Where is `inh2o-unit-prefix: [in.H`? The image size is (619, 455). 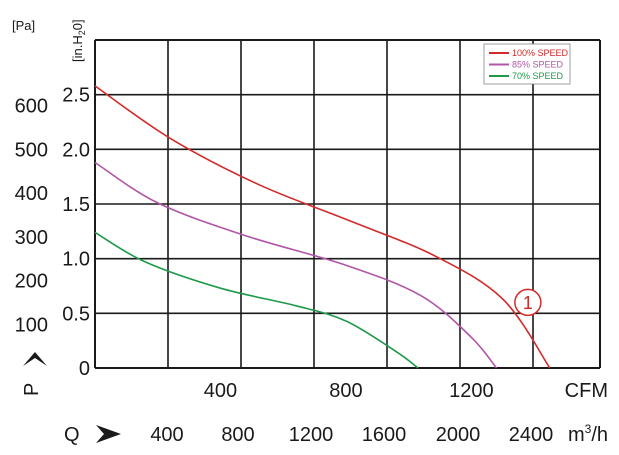 inh2o-unit-prefix: [in.H is located at coordinates (77, 48).